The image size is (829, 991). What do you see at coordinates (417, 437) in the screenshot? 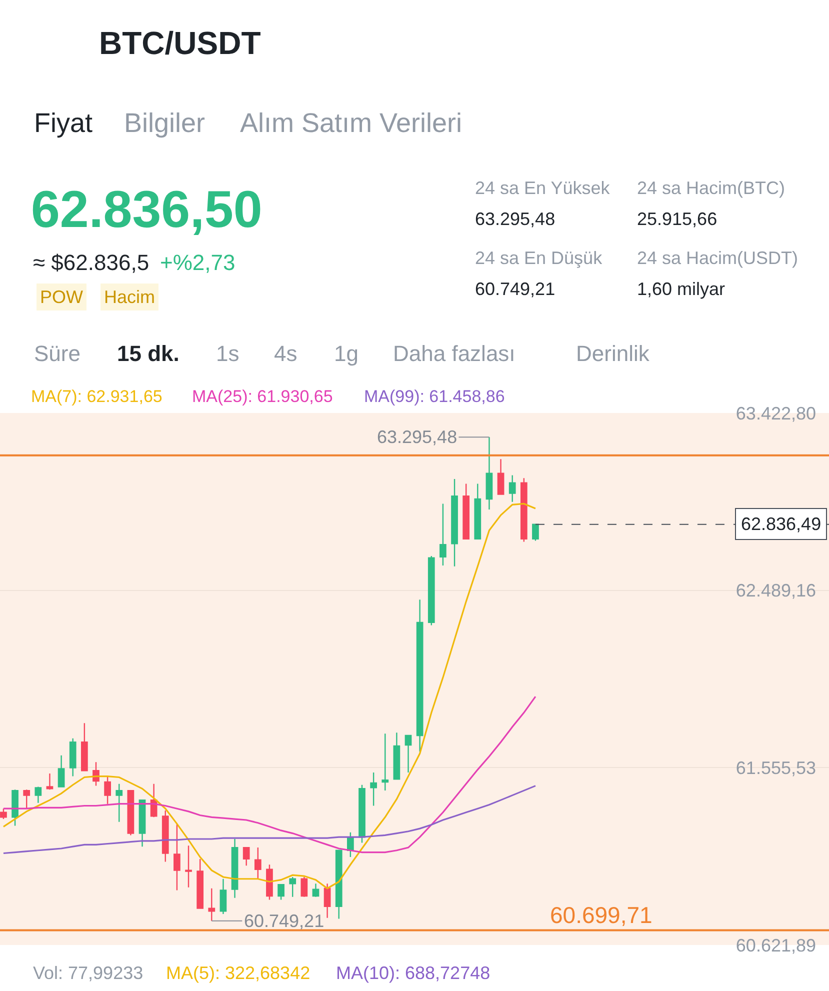
I see `annotation: 63.295,48` at bounding box center [417, 437].